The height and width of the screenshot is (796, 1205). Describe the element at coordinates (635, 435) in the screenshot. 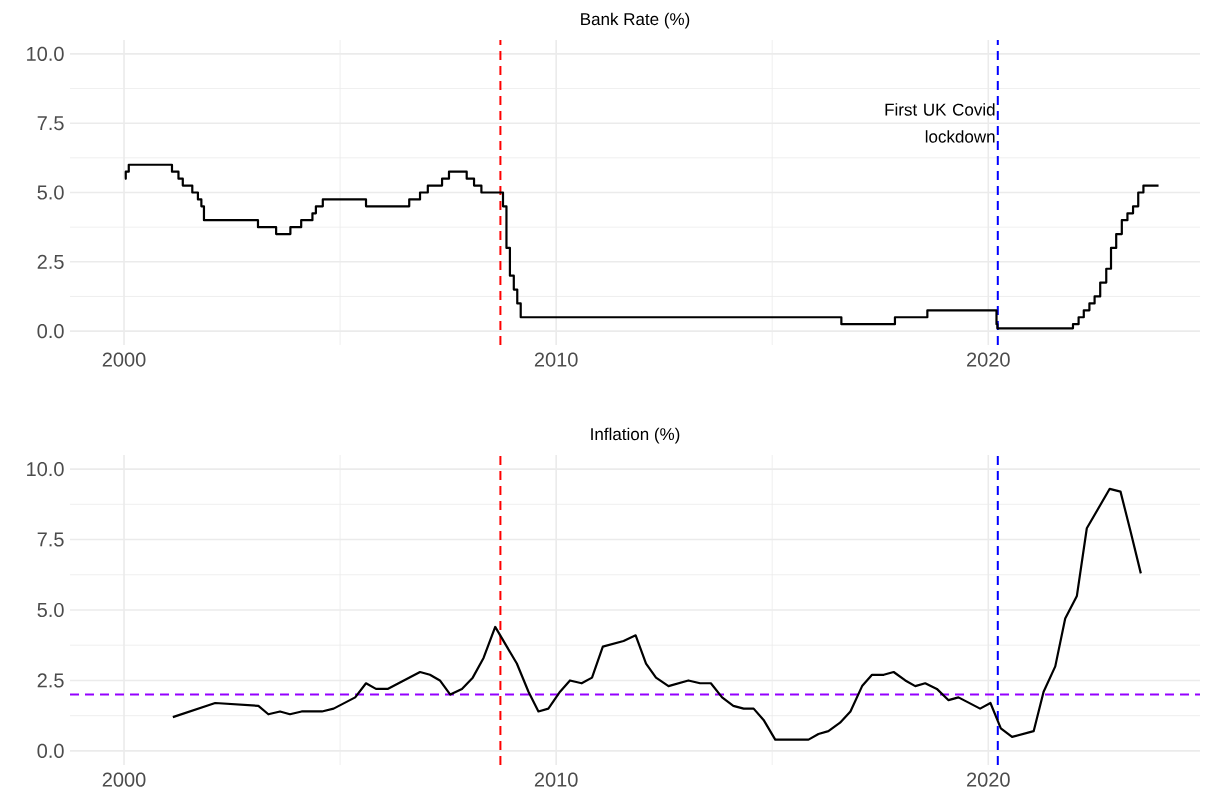

I see `chart-title: Inflation (%)` at that location.